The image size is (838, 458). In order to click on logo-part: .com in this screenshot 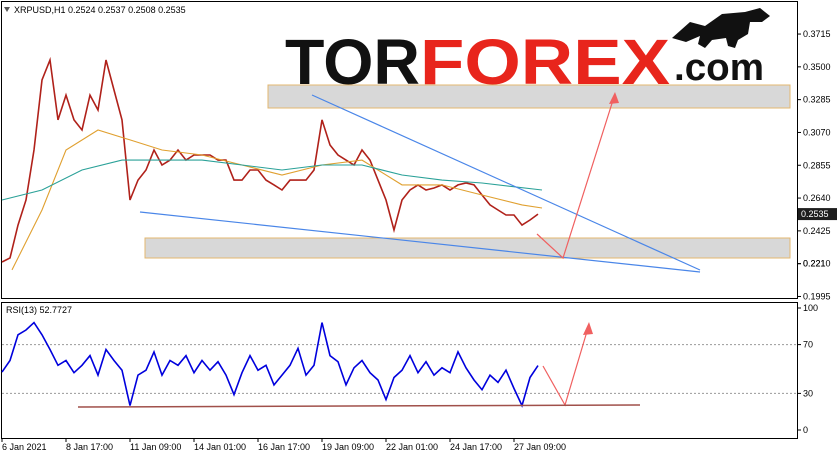, I will do `click(719, 68)`.